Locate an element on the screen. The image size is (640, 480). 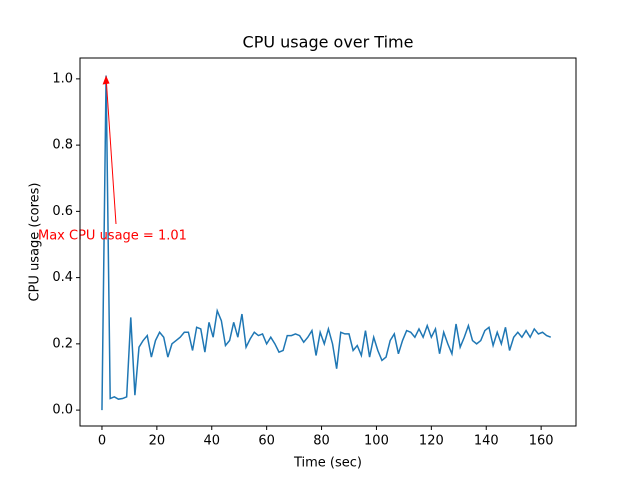
y-tick-label: 0.0 is located at coordinates (62, 410).